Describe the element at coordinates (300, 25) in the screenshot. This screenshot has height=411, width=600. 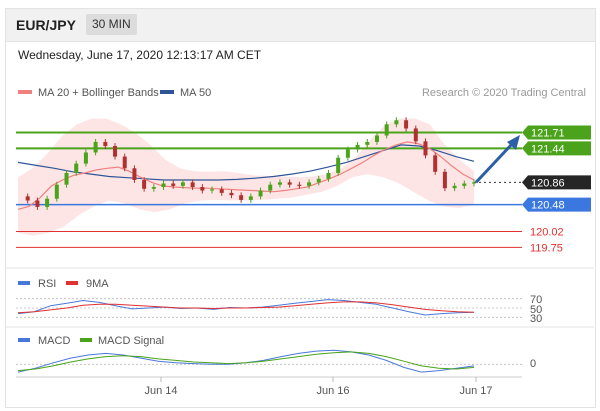
I see `chart-header: EUR/JPY 30 MIN` at that location.